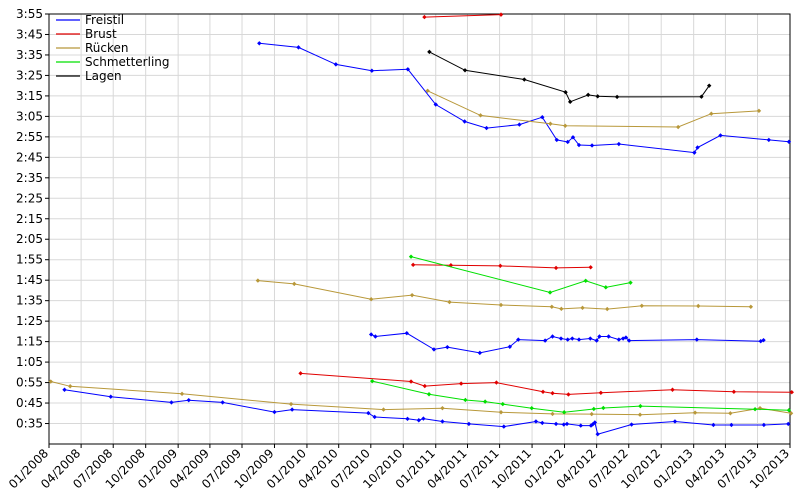 This screenshot has height=504, width=800. I want to click on y-tick-label: 1:25, so click(29, 321).